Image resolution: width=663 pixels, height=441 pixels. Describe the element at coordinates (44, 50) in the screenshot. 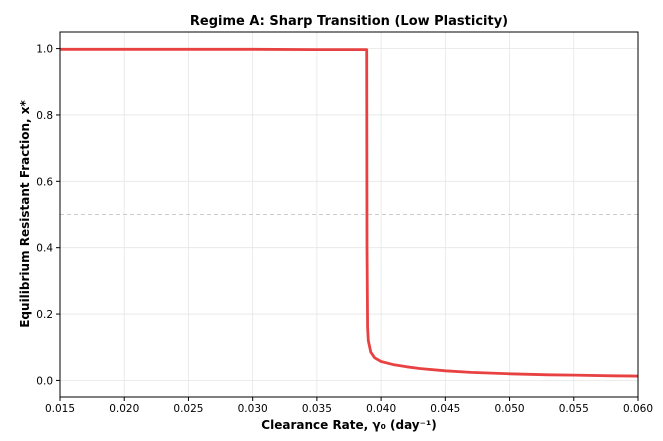

I see `y-tick-label: 1.0` at that location.